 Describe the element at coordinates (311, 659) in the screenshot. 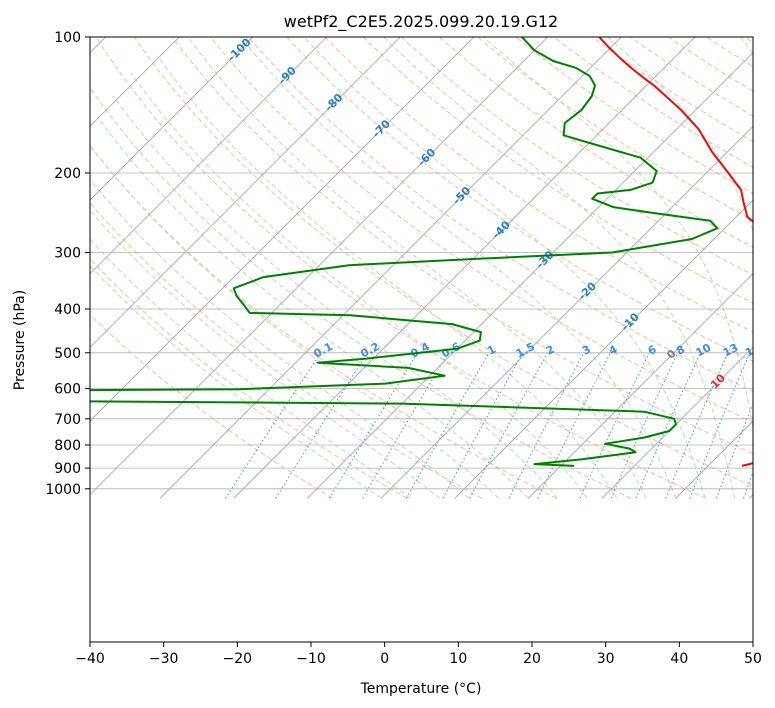

I see `x-tick-label: −10` at that location.